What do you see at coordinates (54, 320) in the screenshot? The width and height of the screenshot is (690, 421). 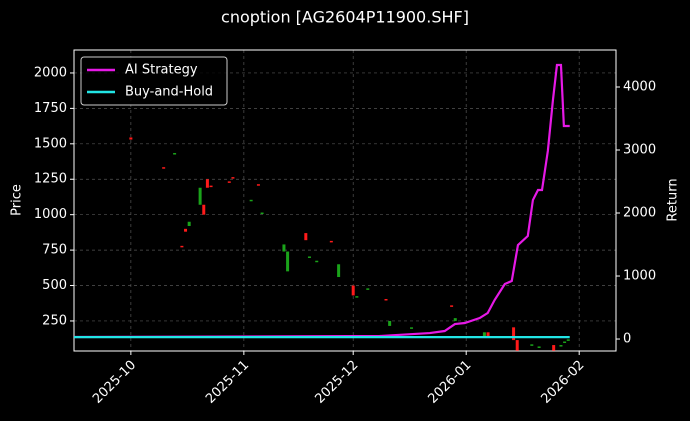 I see `y-tick-label: 250` at bounding box center [54, 320].